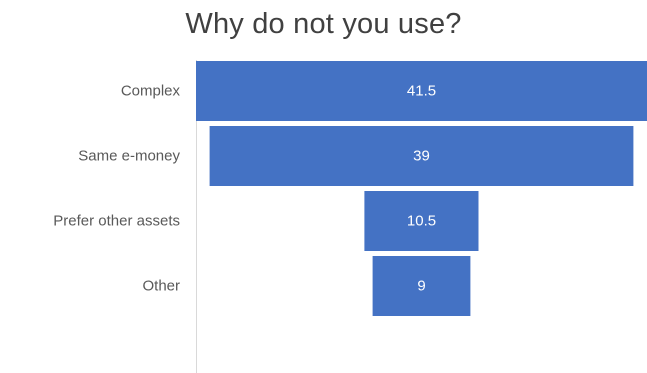 This screenshot has height=373, width=647. What do you see at coordinates (151, 91) in the screenshot?
I see `category-label: Complex` at bounding box center [151, 91].